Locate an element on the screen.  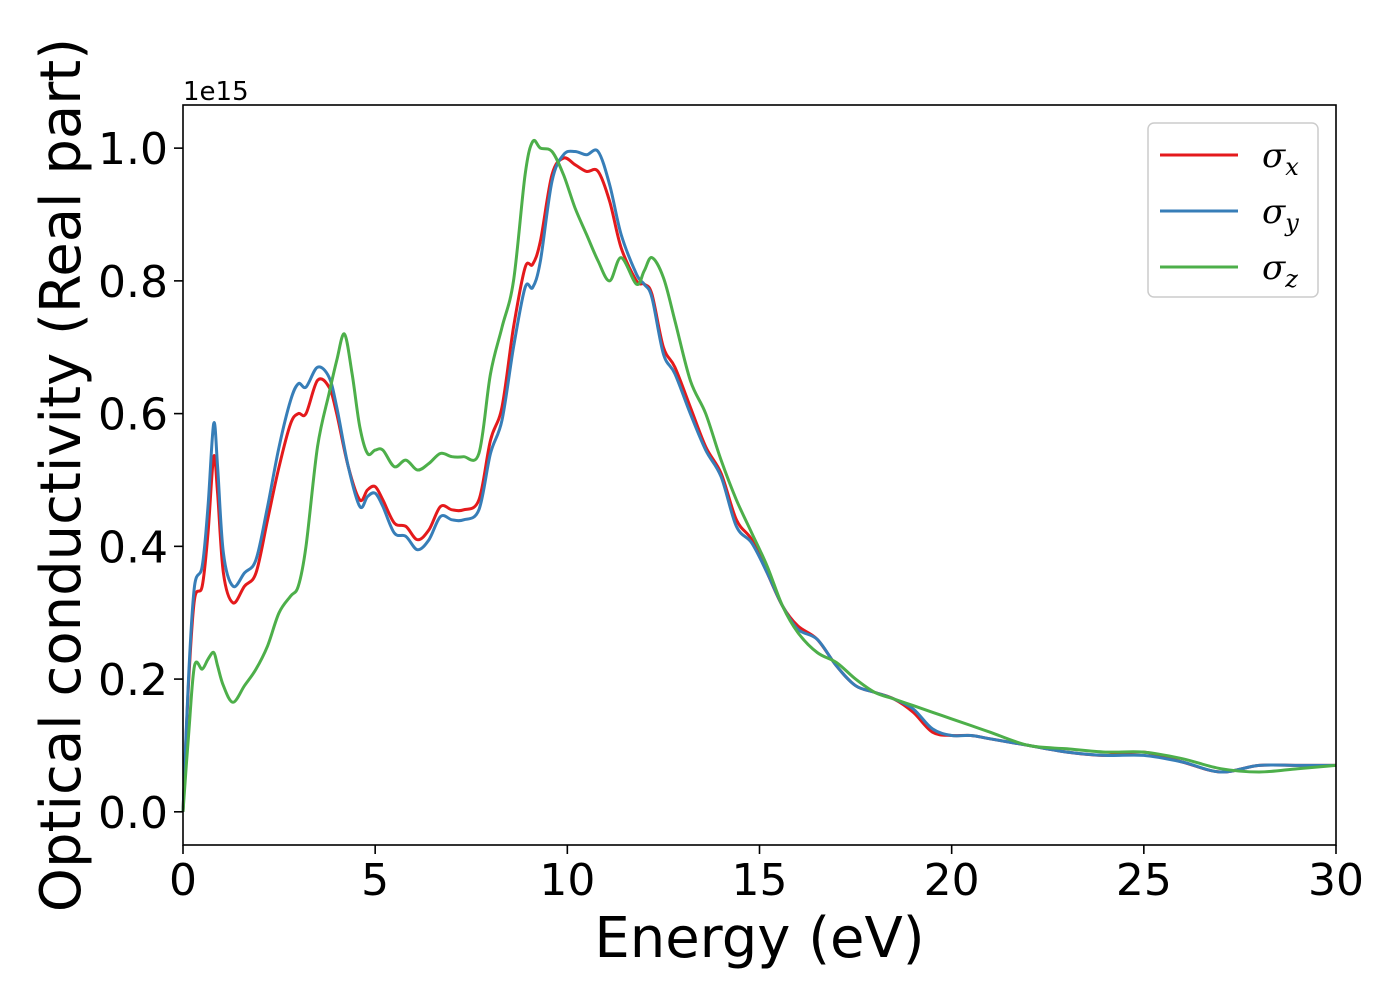
x-tick-label: 20 is located at coordinates (952, 880).